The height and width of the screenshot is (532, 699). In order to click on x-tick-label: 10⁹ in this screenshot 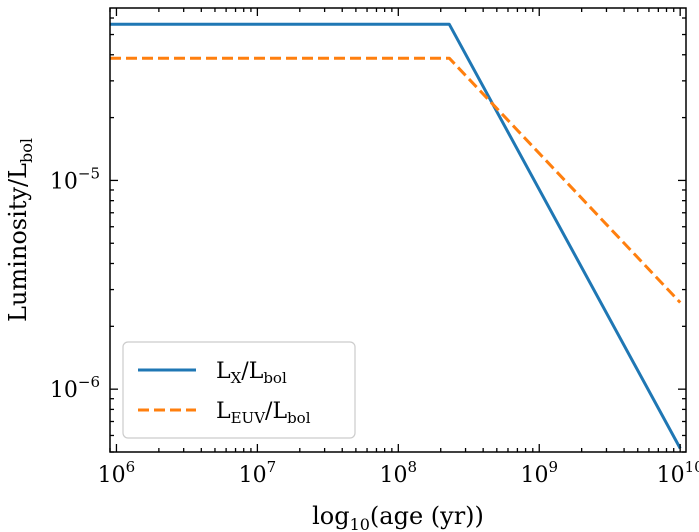, I will do `click(539, 473)`.